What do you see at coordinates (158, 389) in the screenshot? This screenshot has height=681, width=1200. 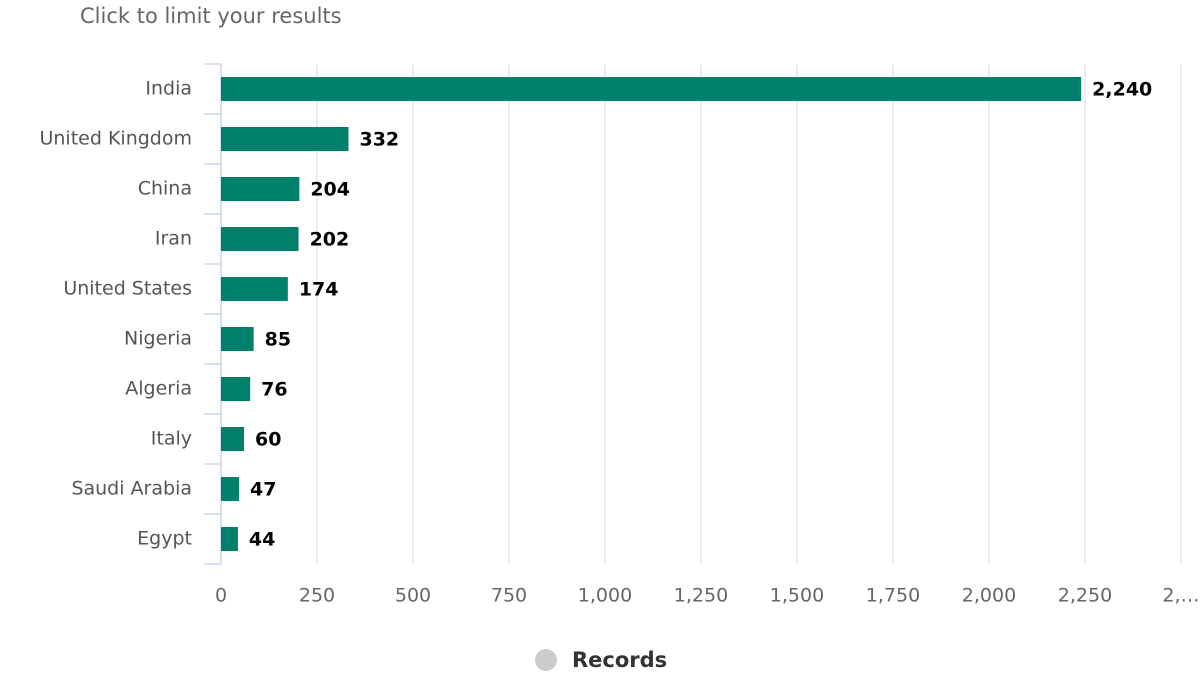 I see `y-tick-label: Algeria` at bounding box center [158, 389].